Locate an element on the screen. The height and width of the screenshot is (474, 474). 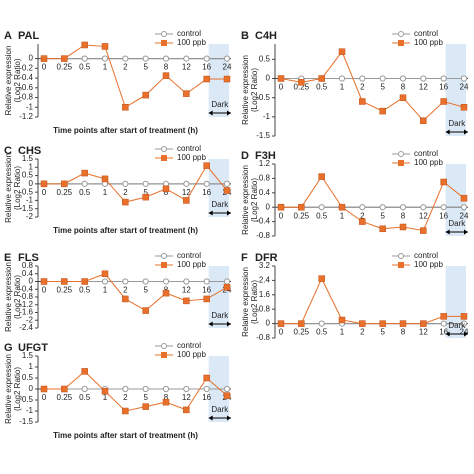
y-tick-label: -2 is located at coordinates (30, 216).